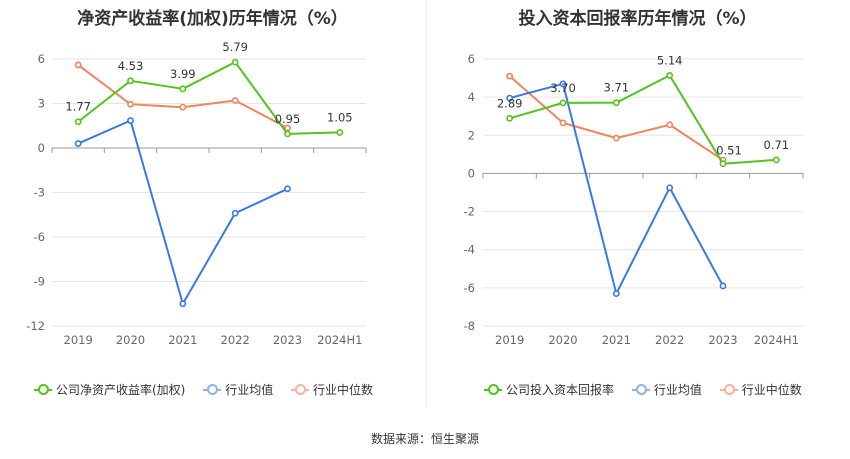 The width and height of the screenshot is (850, 459). Describe the element at coordinates (121, 390) in the screenshot. I see `legend-label-company: 公司净资产收益率(加权)` at that location.